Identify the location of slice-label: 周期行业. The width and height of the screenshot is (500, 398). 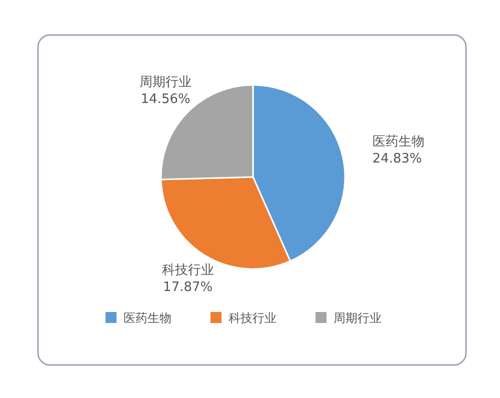
(166, 82).